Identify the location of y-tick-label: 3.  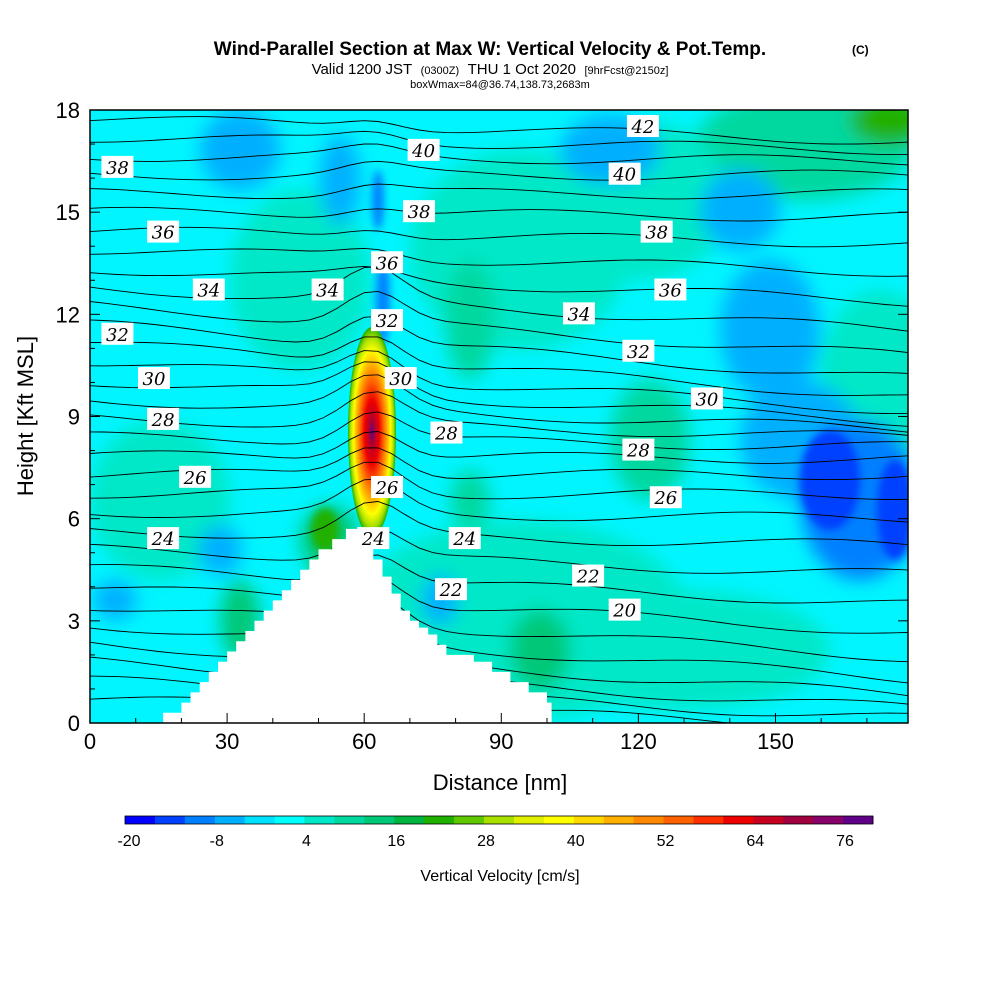
(74, 621).